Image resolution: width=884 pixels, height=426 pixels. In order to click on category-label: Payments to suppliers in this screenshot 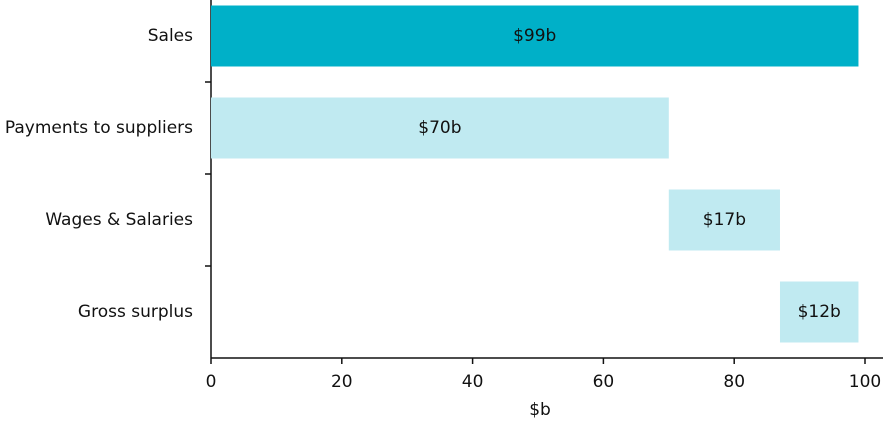, I will do `click(99, 128)`.